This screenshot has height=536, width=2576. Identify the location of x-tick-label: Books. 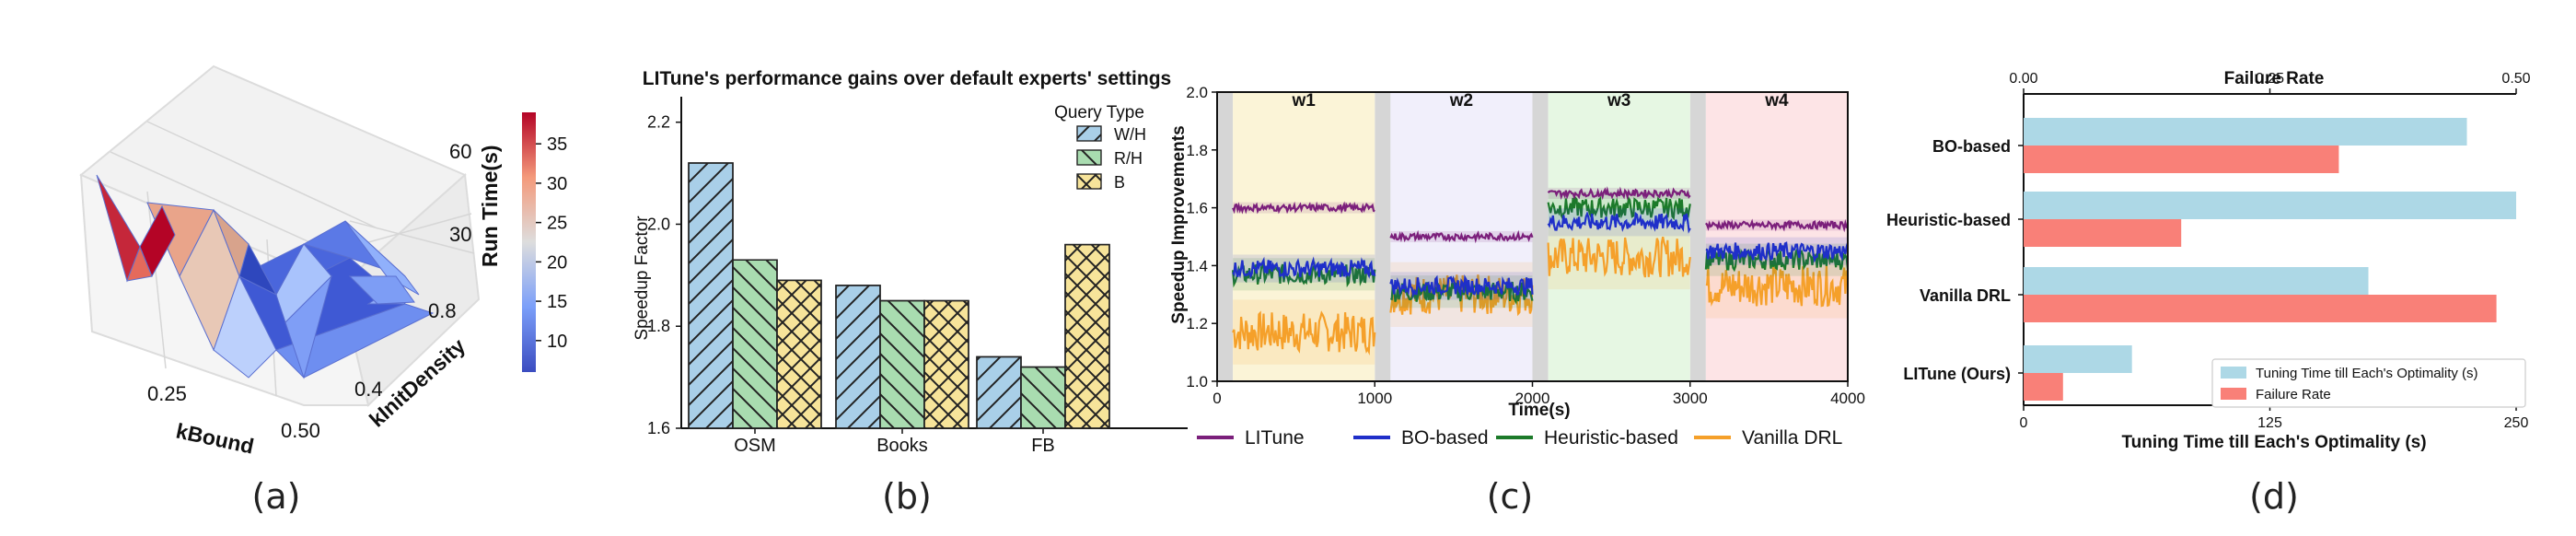
(902, 446).